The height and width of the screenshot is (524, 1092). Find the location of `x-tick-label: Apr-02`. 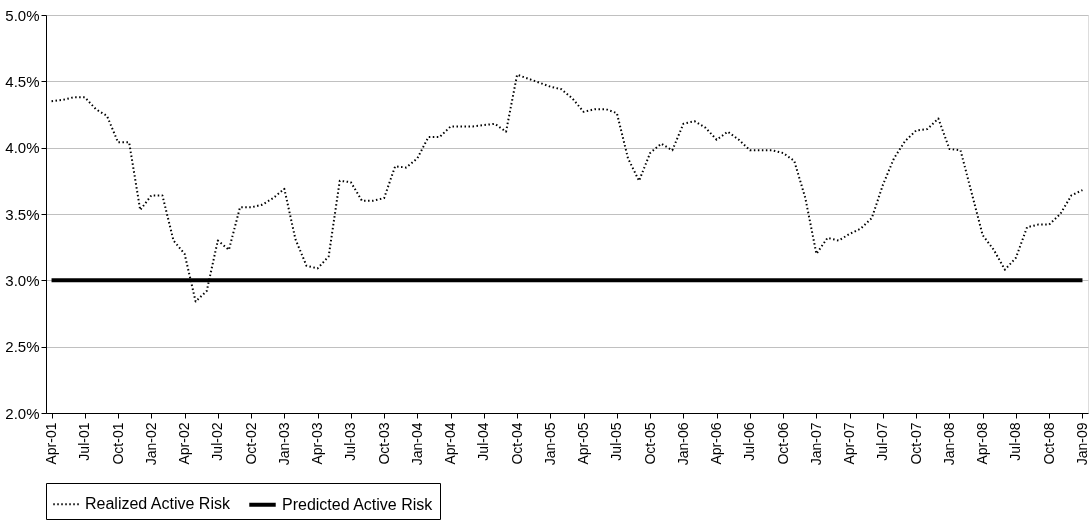

x-tick-label: Apr-02 is located at coordinates (184, 443).